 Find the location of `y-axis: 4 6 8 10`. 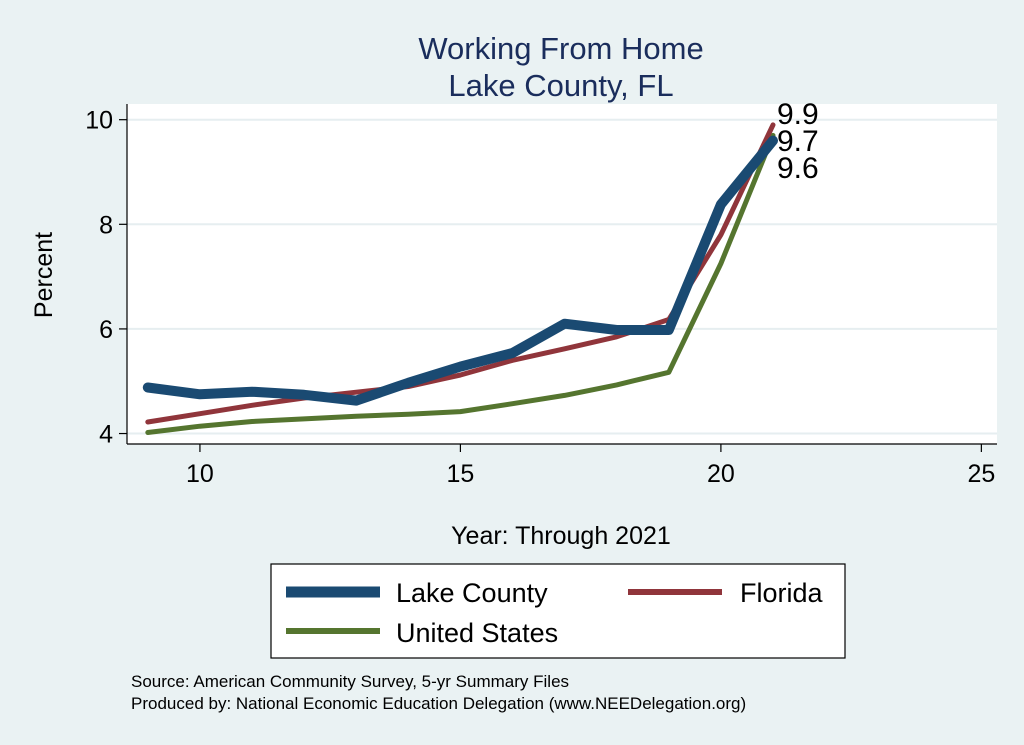

y-axis: 4 6 8 10 is located at coordinates (106, 278).